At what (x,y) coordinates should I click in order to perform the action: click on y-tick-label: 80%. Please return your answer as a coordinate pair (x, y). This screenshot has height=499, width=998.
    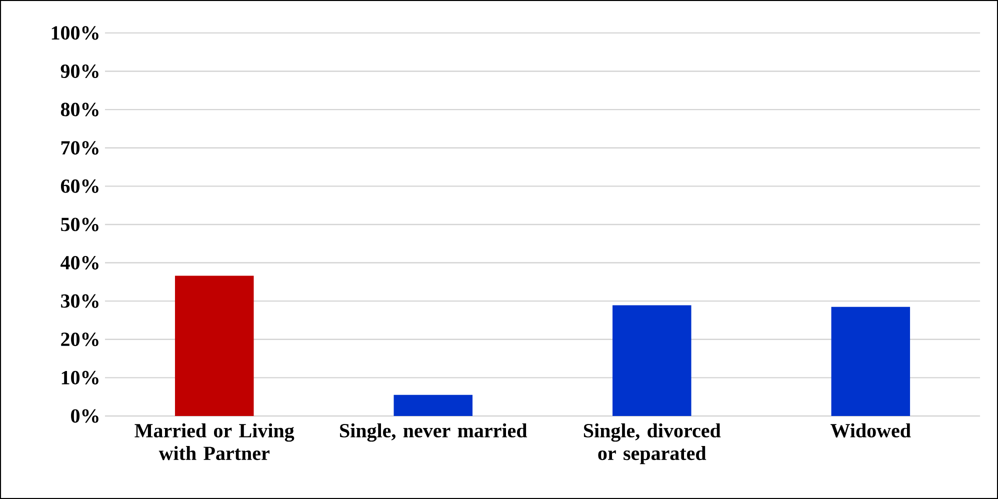
    Looking at the image, I should click on (79, 109).